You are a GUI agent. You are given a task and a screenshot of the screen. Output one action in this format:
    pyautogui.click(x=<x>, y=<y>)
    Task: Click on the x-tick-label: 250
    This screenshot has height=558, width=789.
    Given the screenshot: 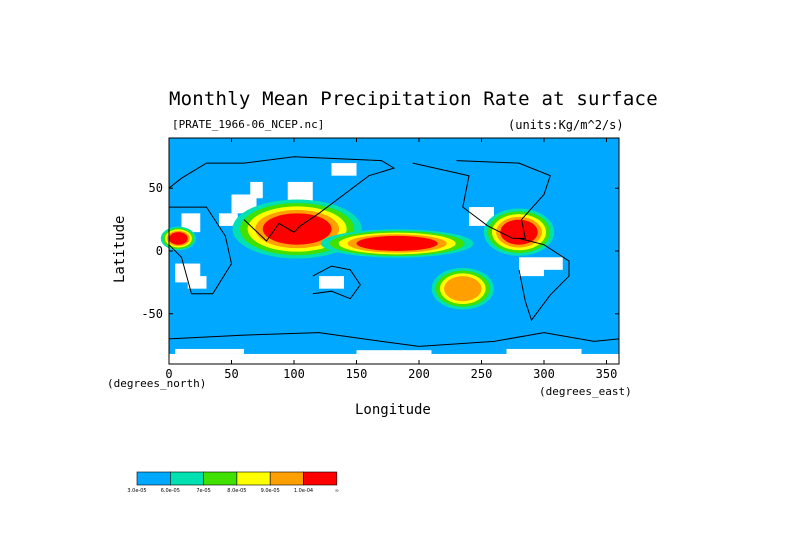 What is the action you would take?
    pyautogui.click(x=482, y=374)
    